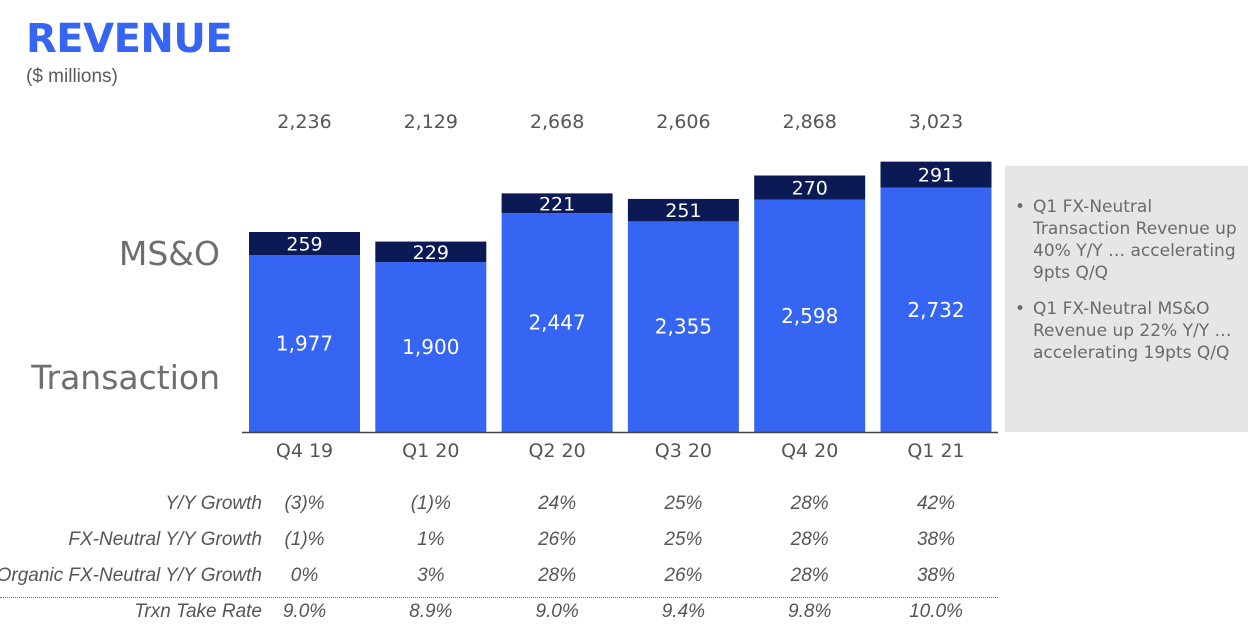 The image size is (1248, 641). Describe the element at coordinates (304, 122) in the screenshot. I see `total-value-label: 2,236` at that location.